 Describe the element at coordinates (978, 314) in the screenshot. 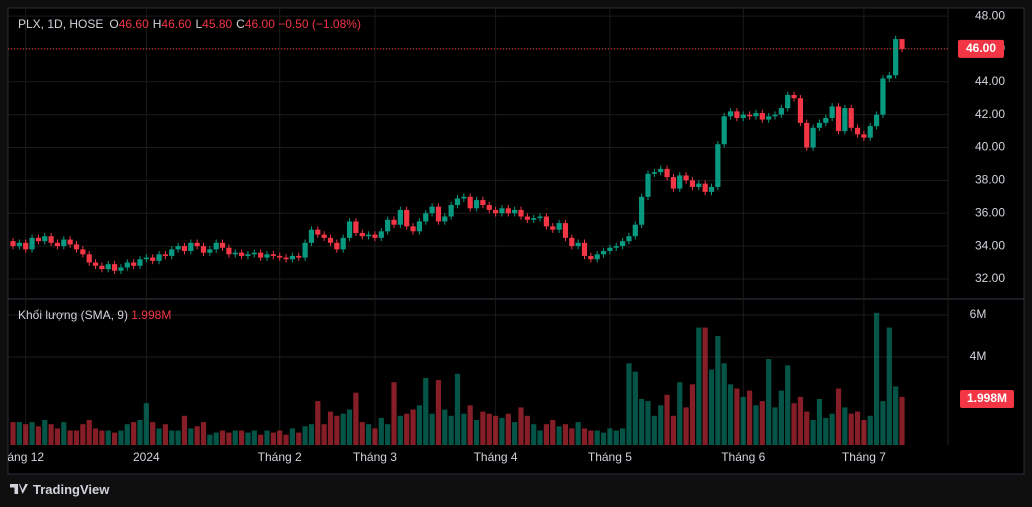

I see `volume-tick-label: 6M` at that location.